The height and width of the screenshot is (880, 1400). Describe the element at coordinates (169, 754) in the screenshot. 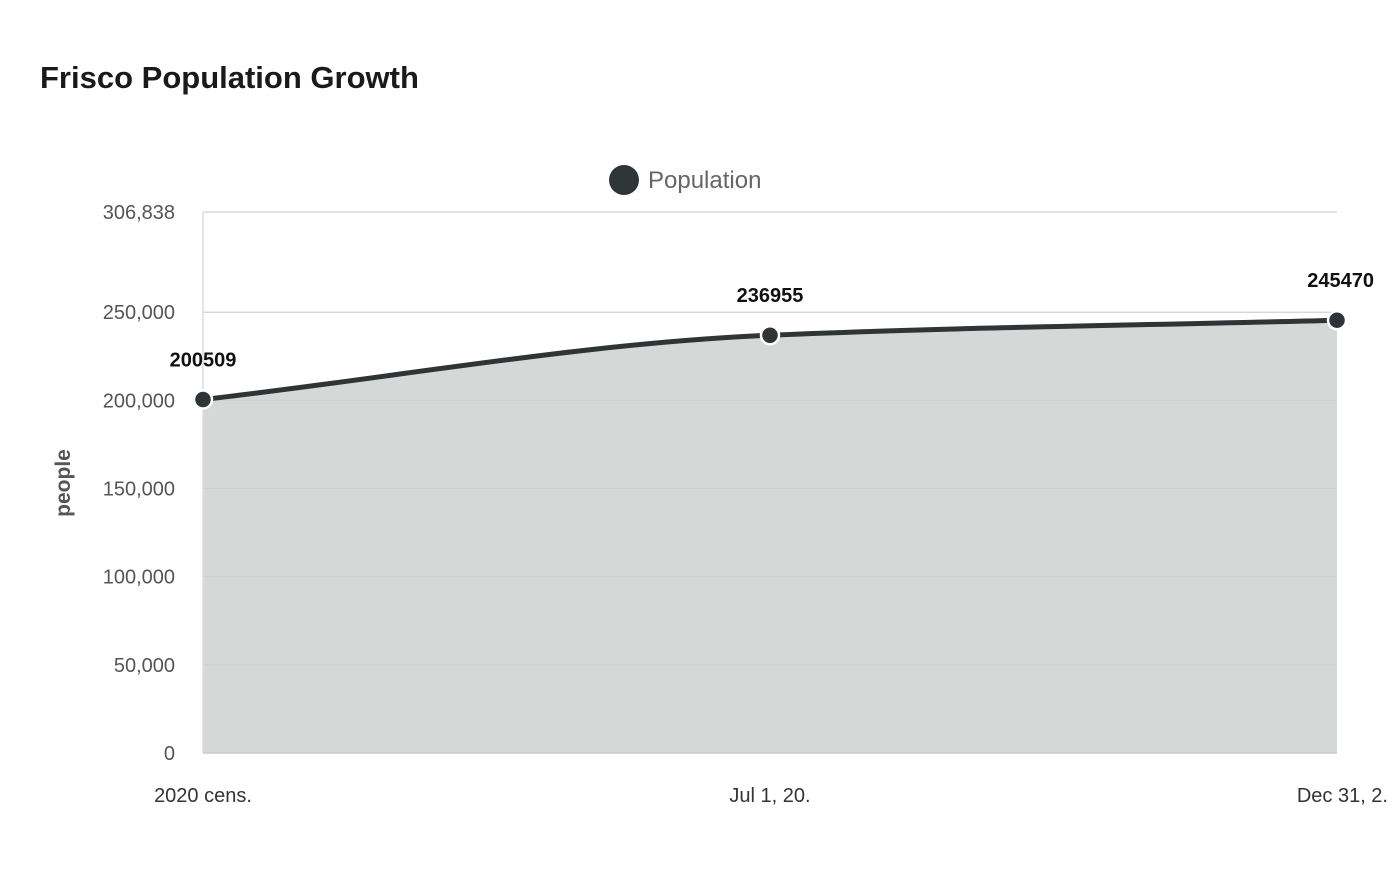

I see `y-tick-label: 0` at that location.